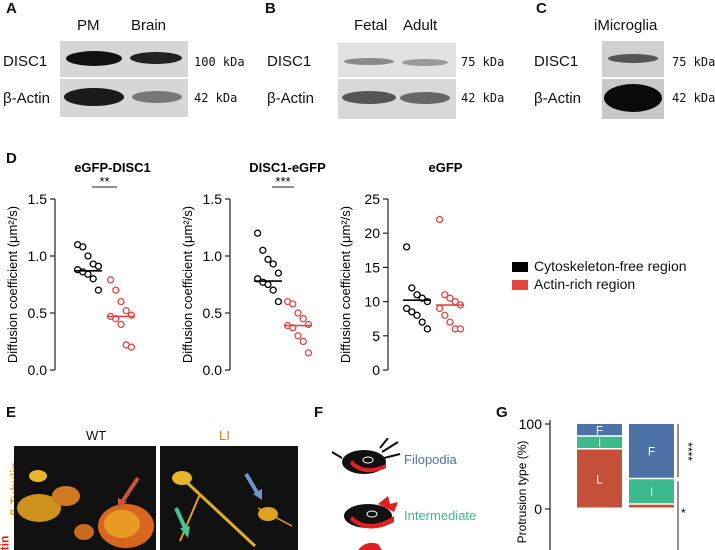  I want to click on western-blot-actin-b, so click(397, 99).